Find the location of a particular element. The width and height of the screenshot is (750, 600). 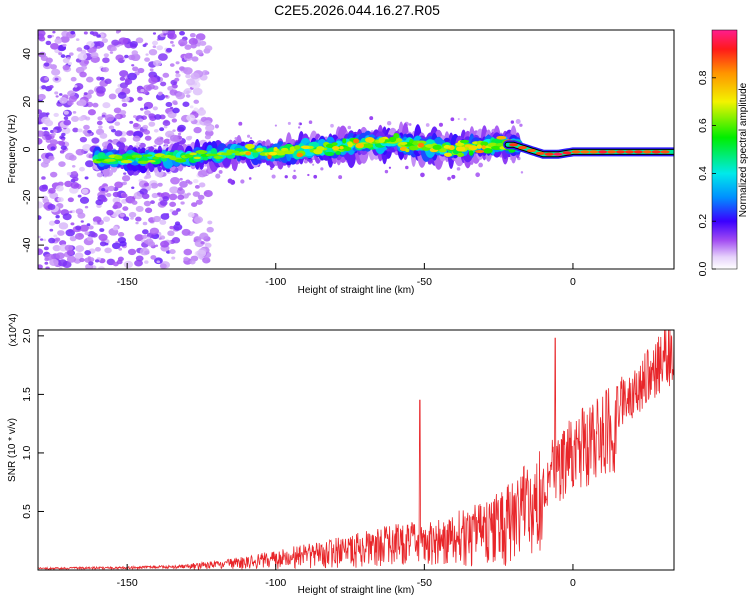

spectrogram-y-tick-label: 0 is located at coordinates (27, 149).